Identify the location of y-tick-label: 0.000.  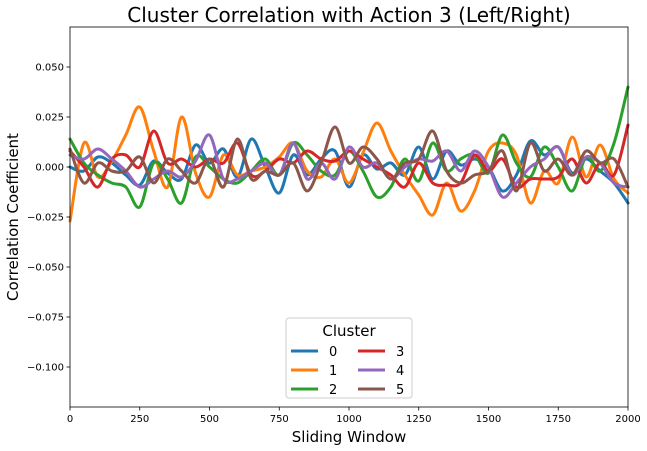
(49, 168).